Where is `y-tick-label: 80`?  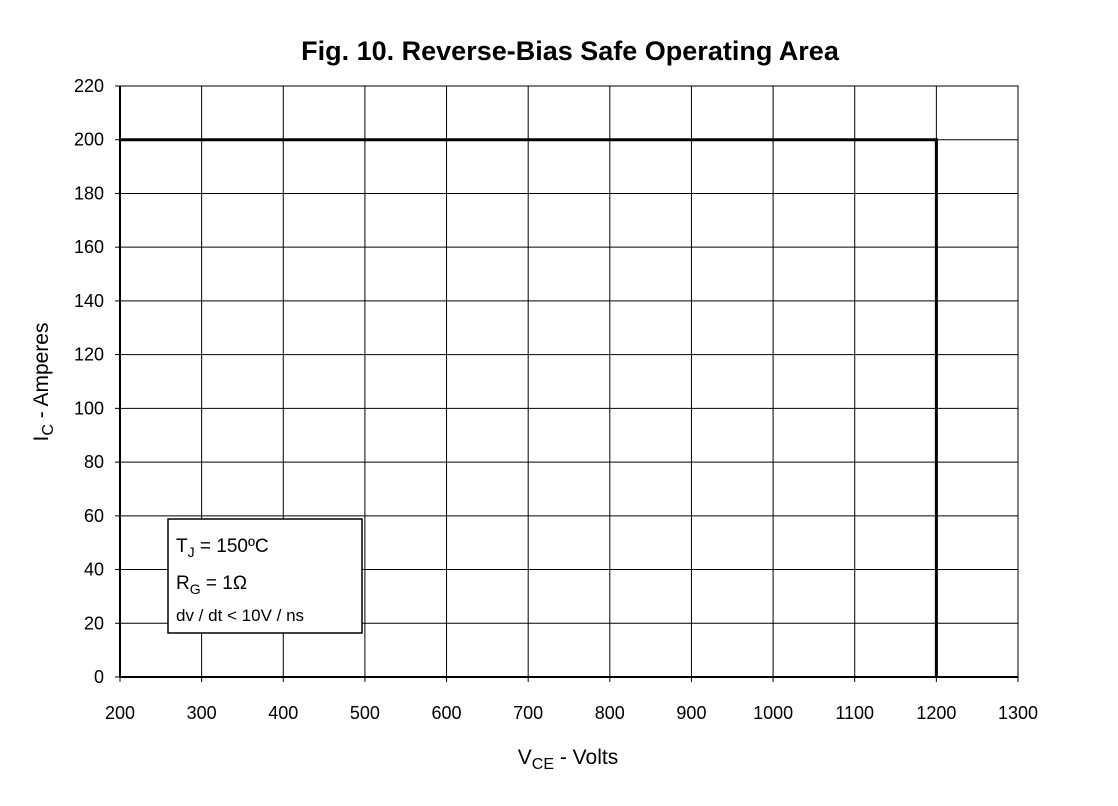
y-tick-label: 80 is located at coordinates (94, 462).